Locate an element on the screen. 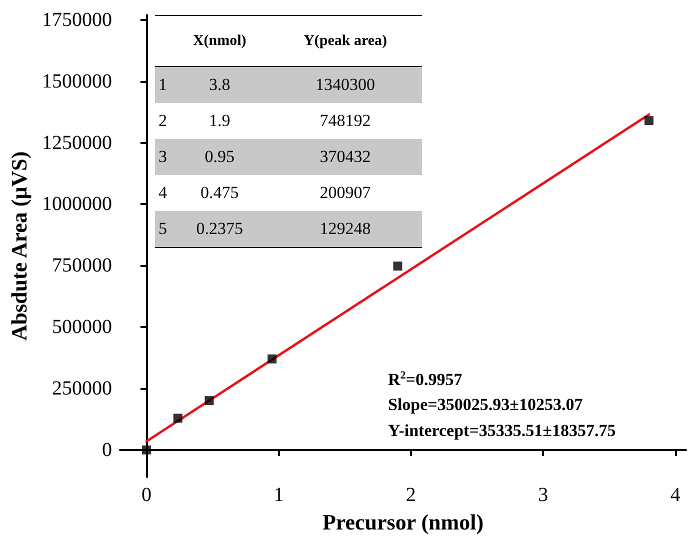 Image resolution: width=688 pixels, height=538 pixels. x-axis-title: Precursor (nmol) is located at coordinates (403, 522).